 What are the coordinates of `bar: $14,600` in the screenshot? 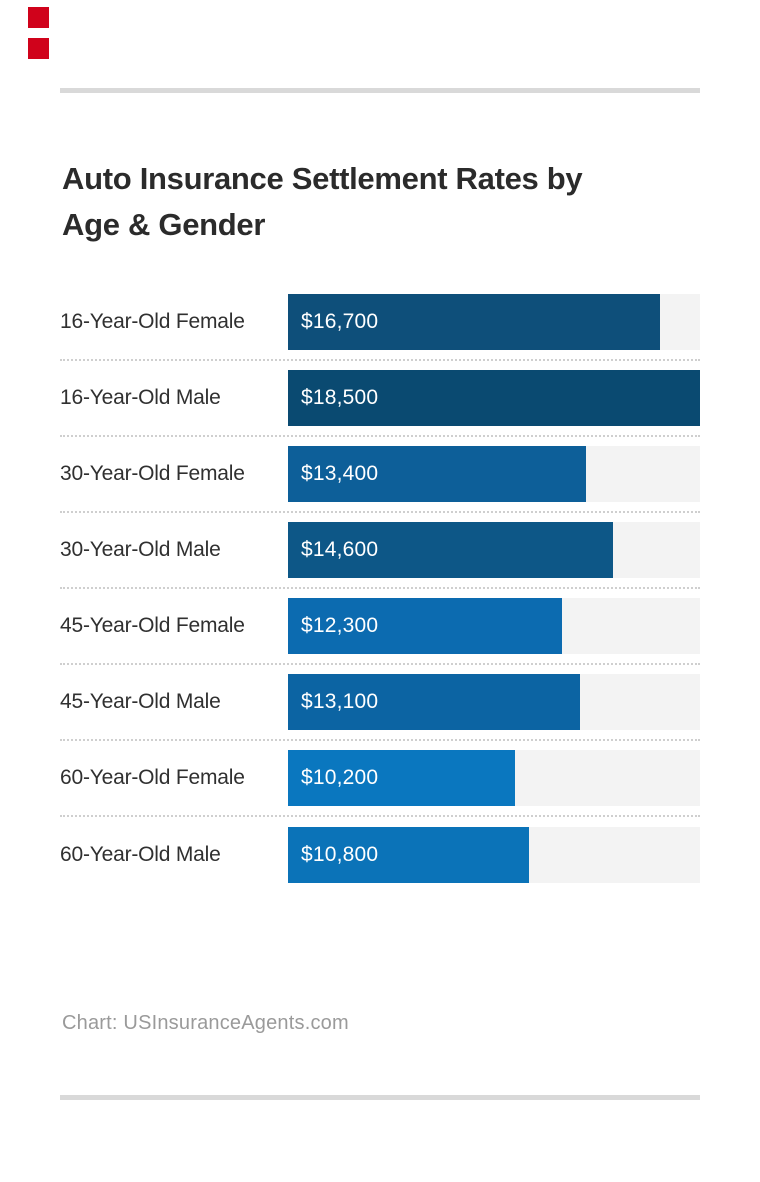 It's located at (451, 550).